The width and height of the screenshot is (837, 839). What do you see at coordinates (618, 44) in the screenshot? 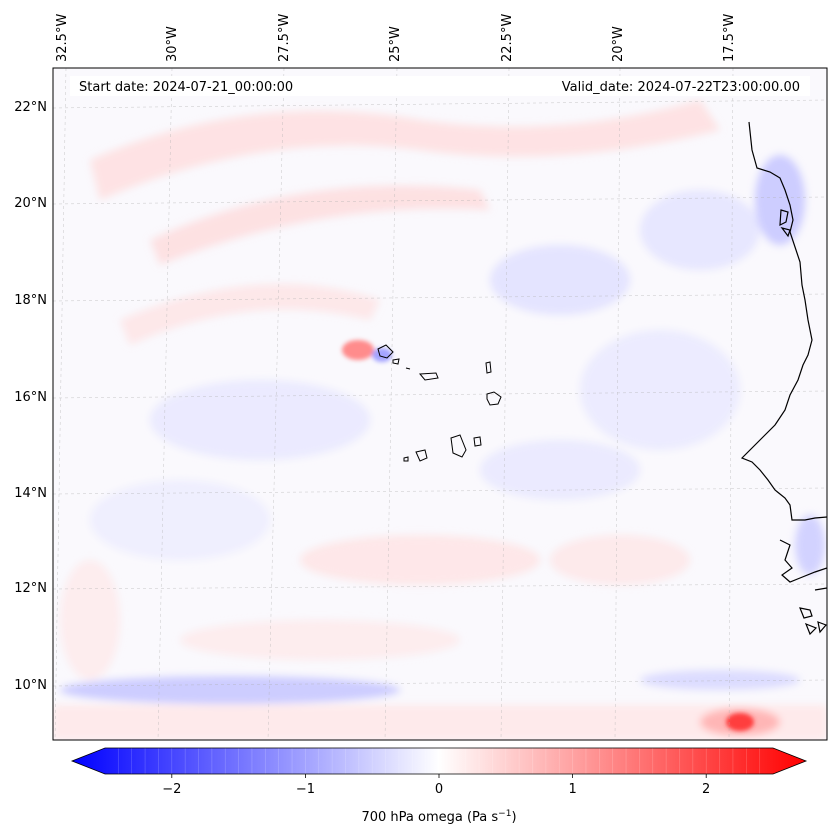
I see `lon-label-20w: 20°W` at bounding box center [618, 44].